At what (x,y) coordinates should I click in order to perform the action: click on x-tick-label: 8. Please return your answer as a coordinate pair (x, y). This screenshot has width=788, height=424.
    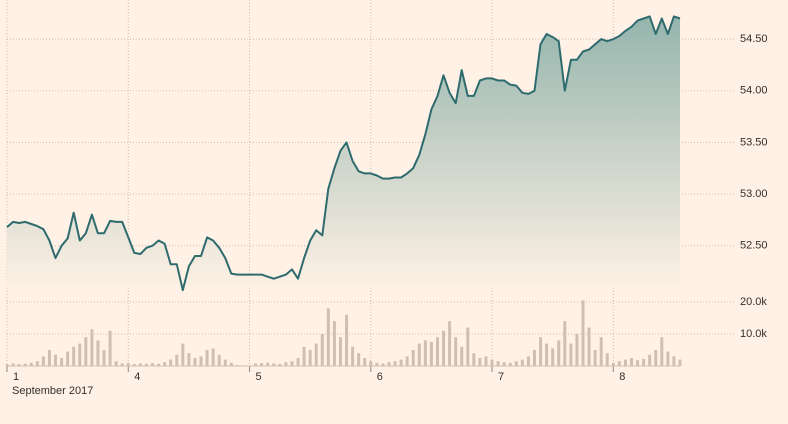
    Looking at the image, I should click on (622, 377).